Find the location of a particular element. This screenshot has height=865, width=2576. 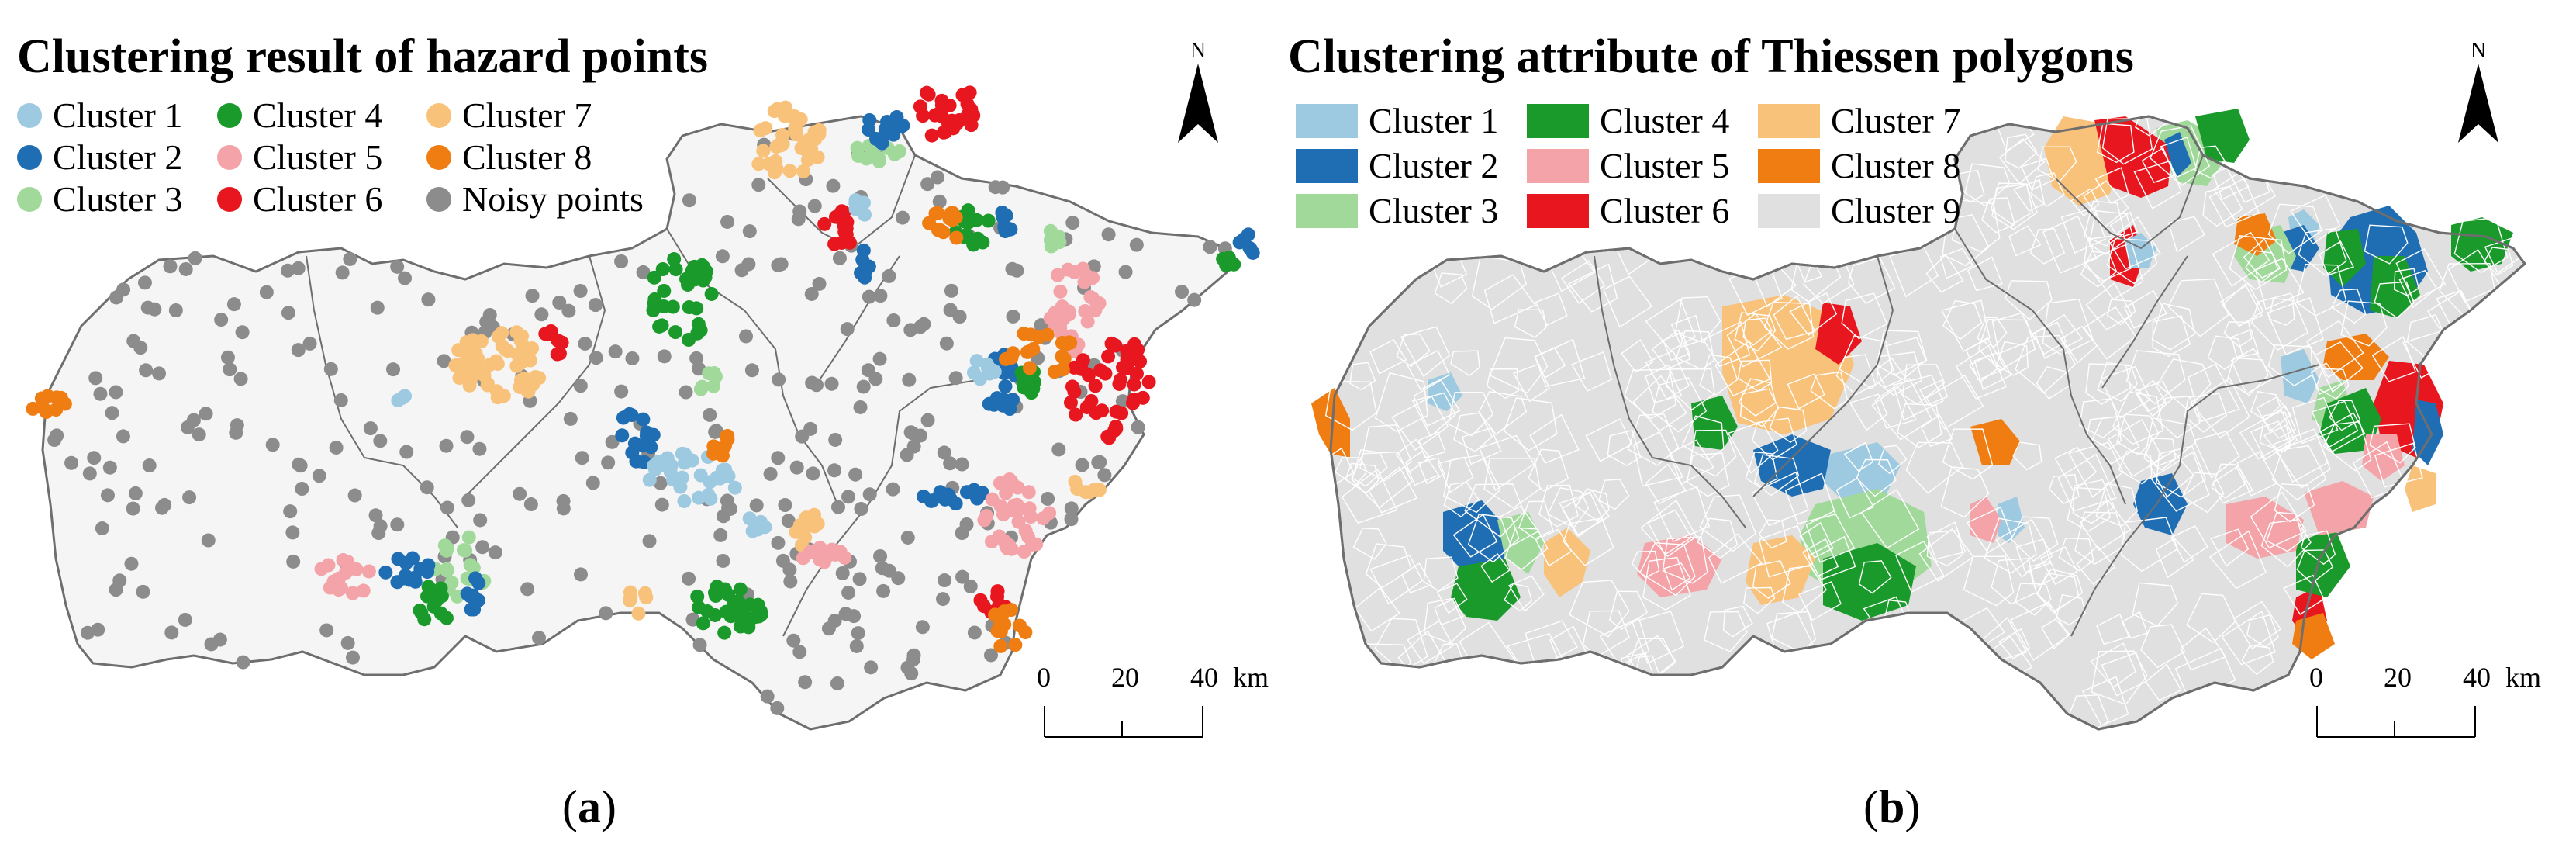

legend-label: Cluster 4 is located at coordinates (1665, 120).